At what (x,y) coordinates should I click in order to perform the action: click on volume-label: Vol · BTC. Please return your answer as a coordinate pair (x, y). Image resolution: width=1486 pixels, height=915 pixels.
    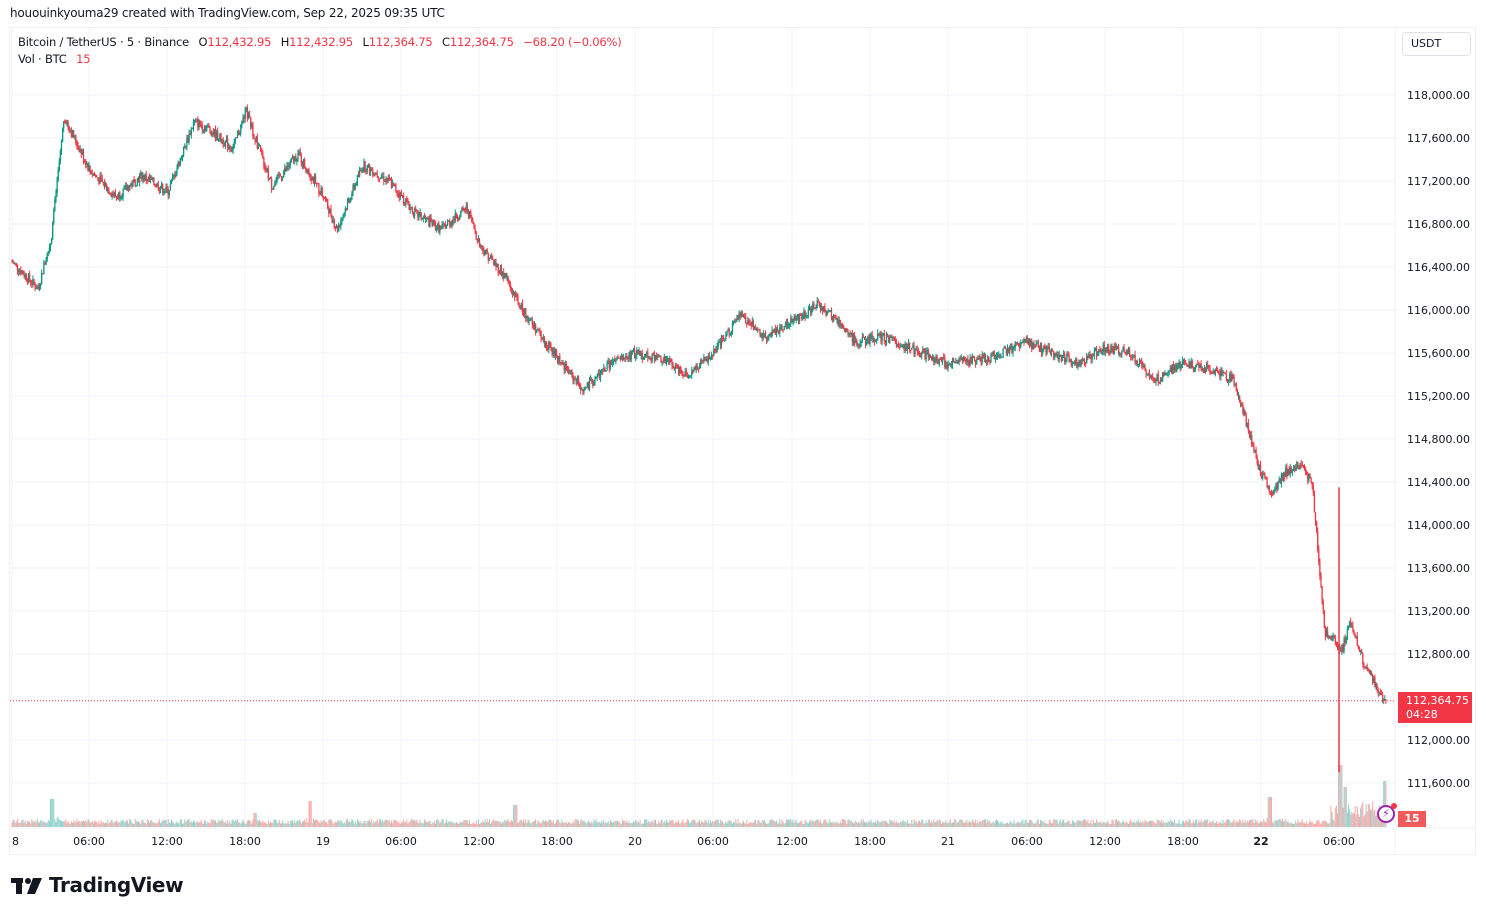
    Looking at the image, I should click on (42, 59).